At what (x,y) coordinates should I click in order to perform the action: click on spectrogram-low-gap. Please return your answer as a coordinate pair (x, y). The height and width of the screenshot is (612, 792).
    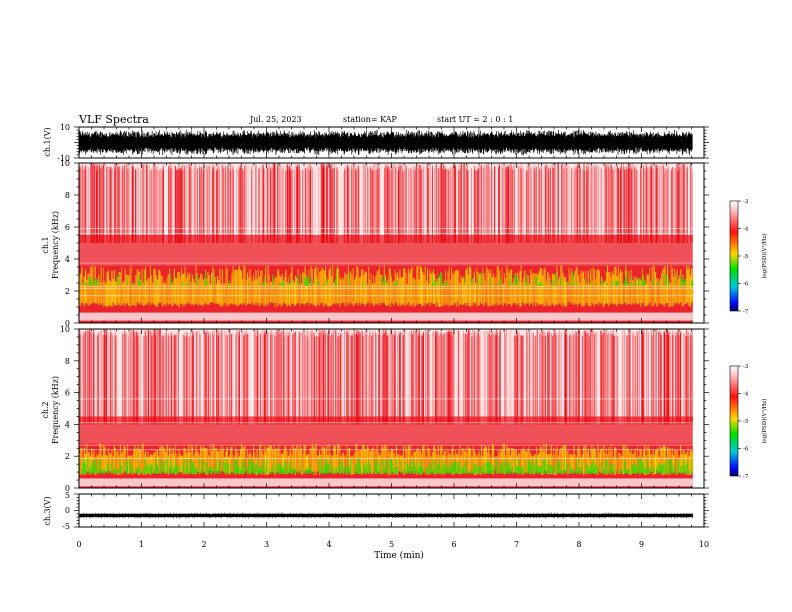
    Looking at the image, I should click on (386, 316).